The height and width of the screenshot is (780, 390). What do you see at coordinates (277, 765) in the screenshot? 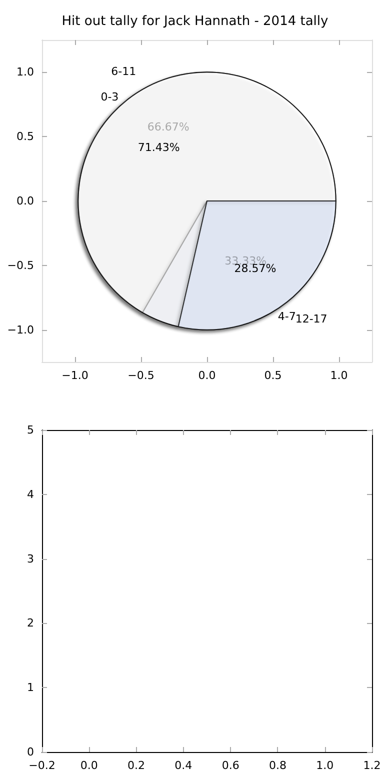
I see `x-tick-label: 0.8` at bounding box center [277, 765].